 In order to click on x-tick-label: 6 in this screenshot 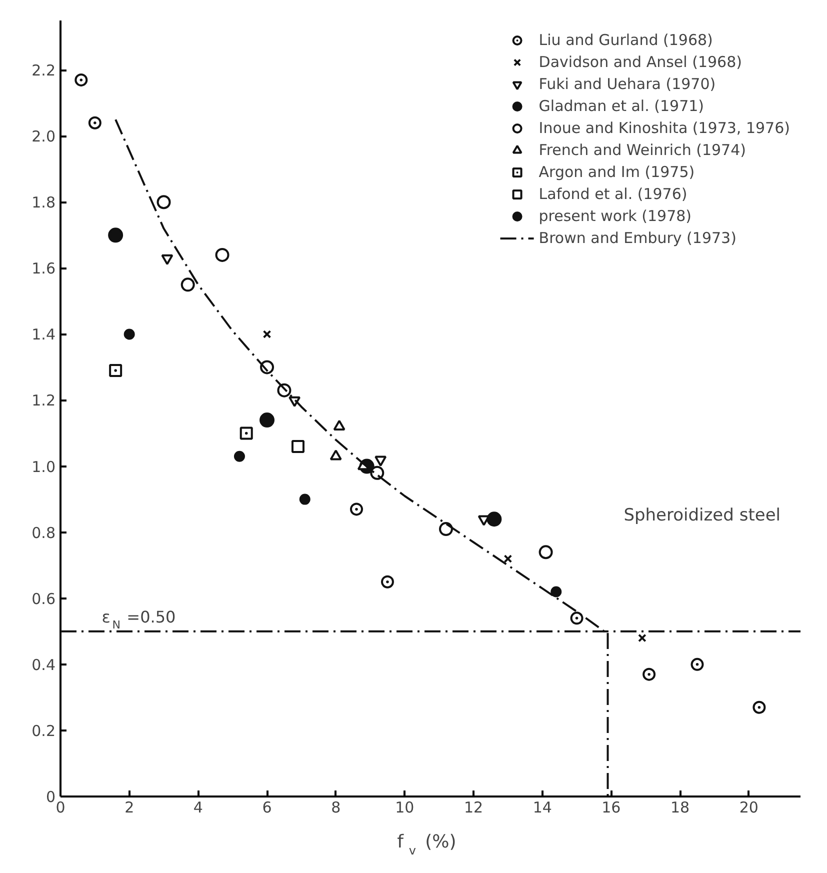, I will do `click(267, 807)`.